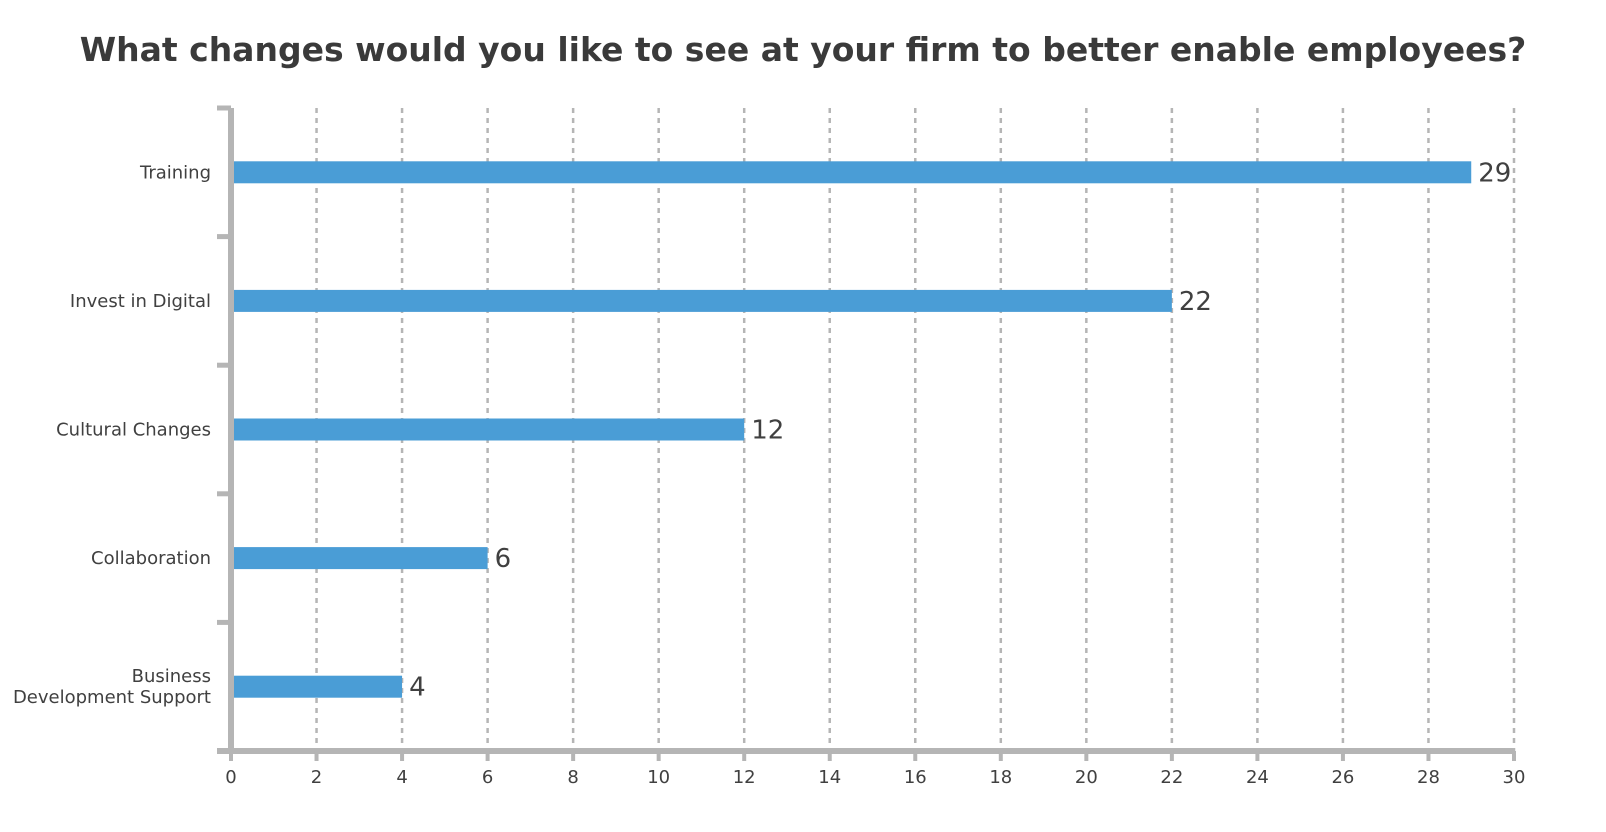 This screenshot has width=1606, height=832. Describe the element at coordinates (112, 687) in the screenshot. I see `category-label: Business Development Support` at that location.